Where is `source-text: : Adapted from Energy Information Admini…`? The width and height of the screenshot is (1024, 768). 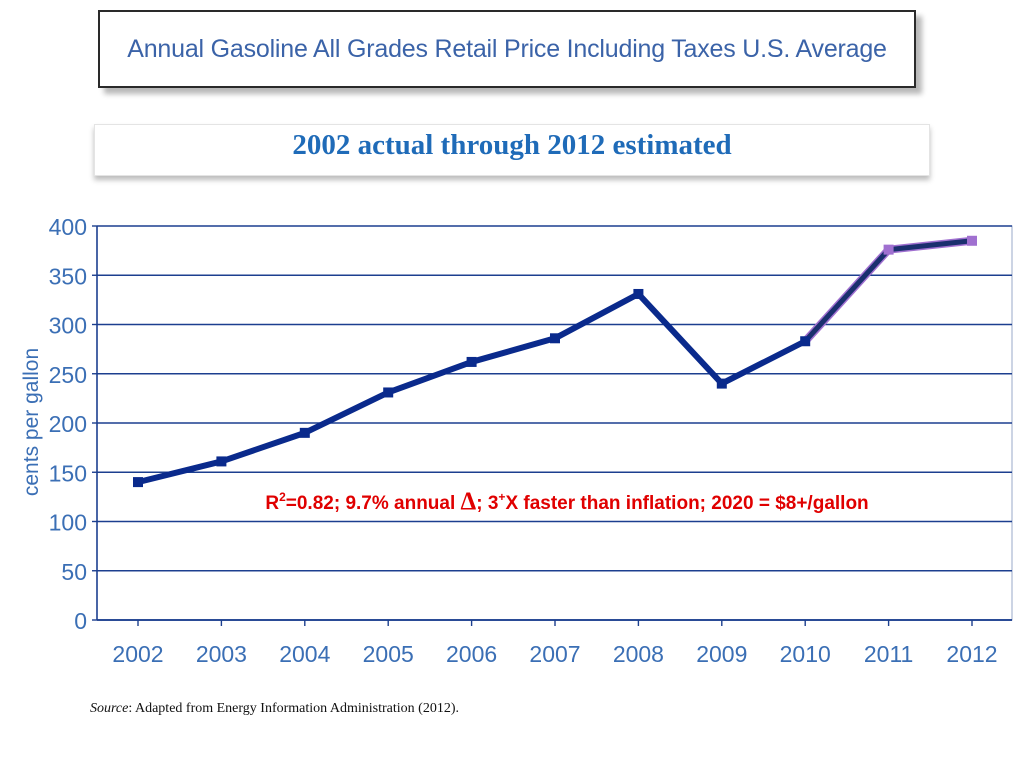
source-text: : Adapted from Energy Information Admini… is located at coordinates (293, 708).